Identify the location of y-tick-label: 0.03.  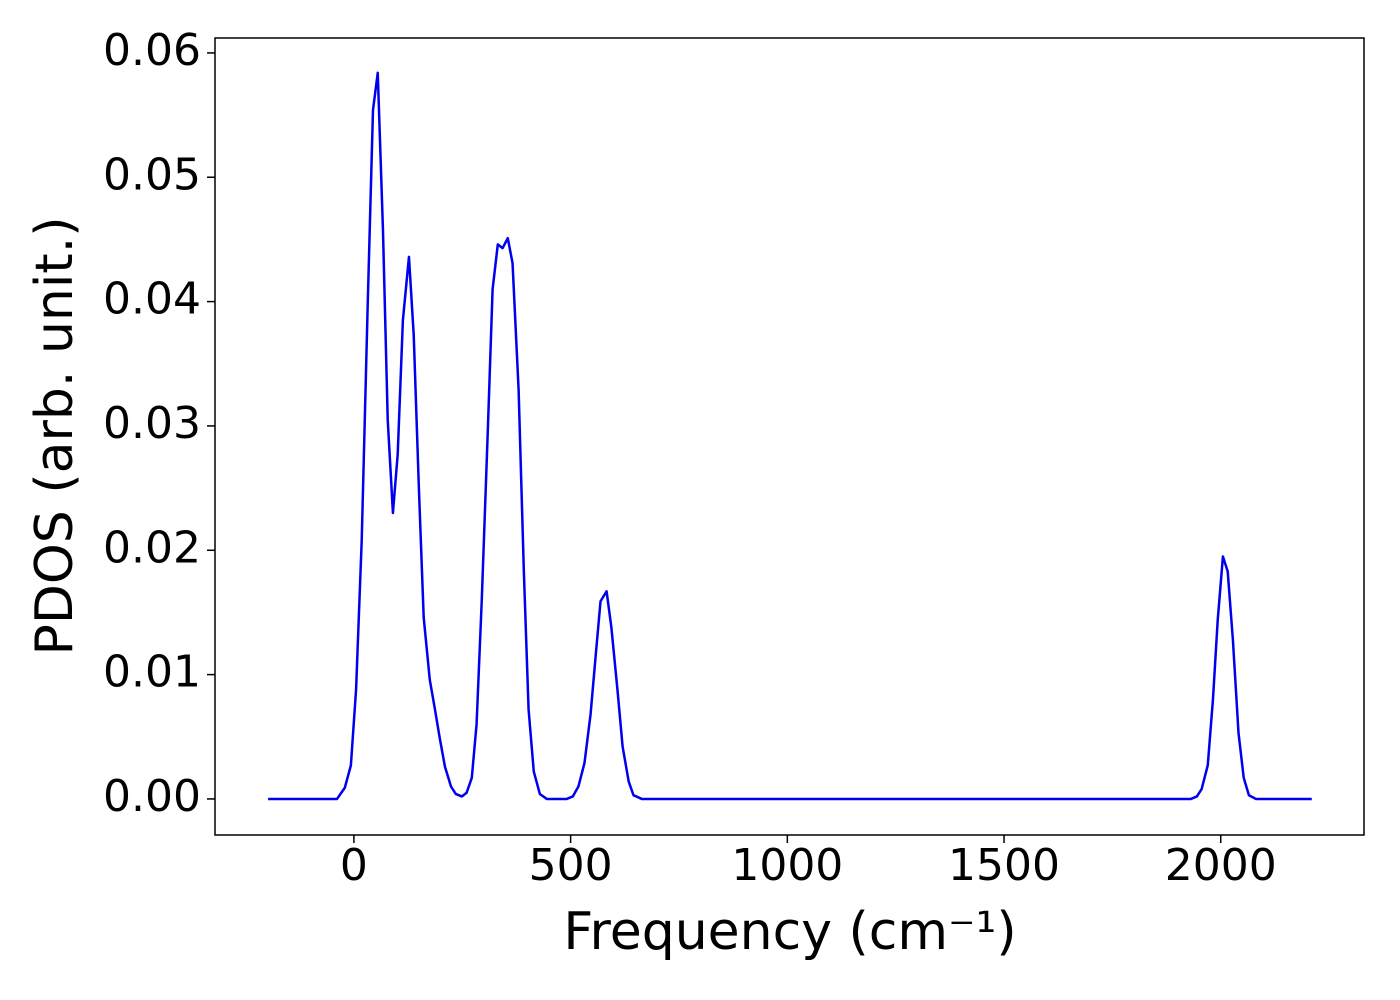
(152, 423).